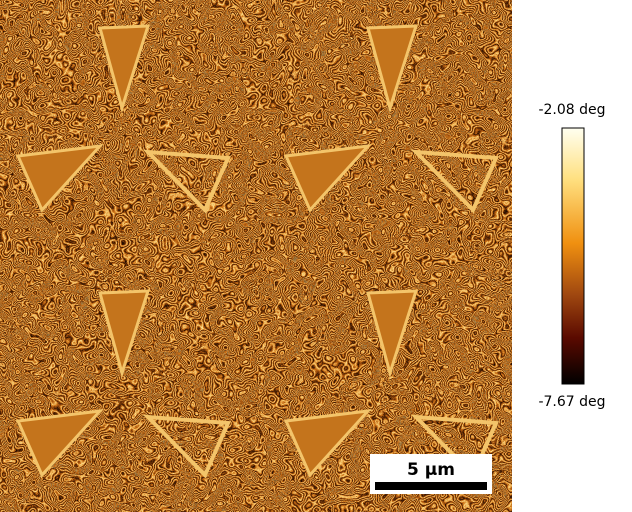  I want to click on scale-bar, so click(431, 486).